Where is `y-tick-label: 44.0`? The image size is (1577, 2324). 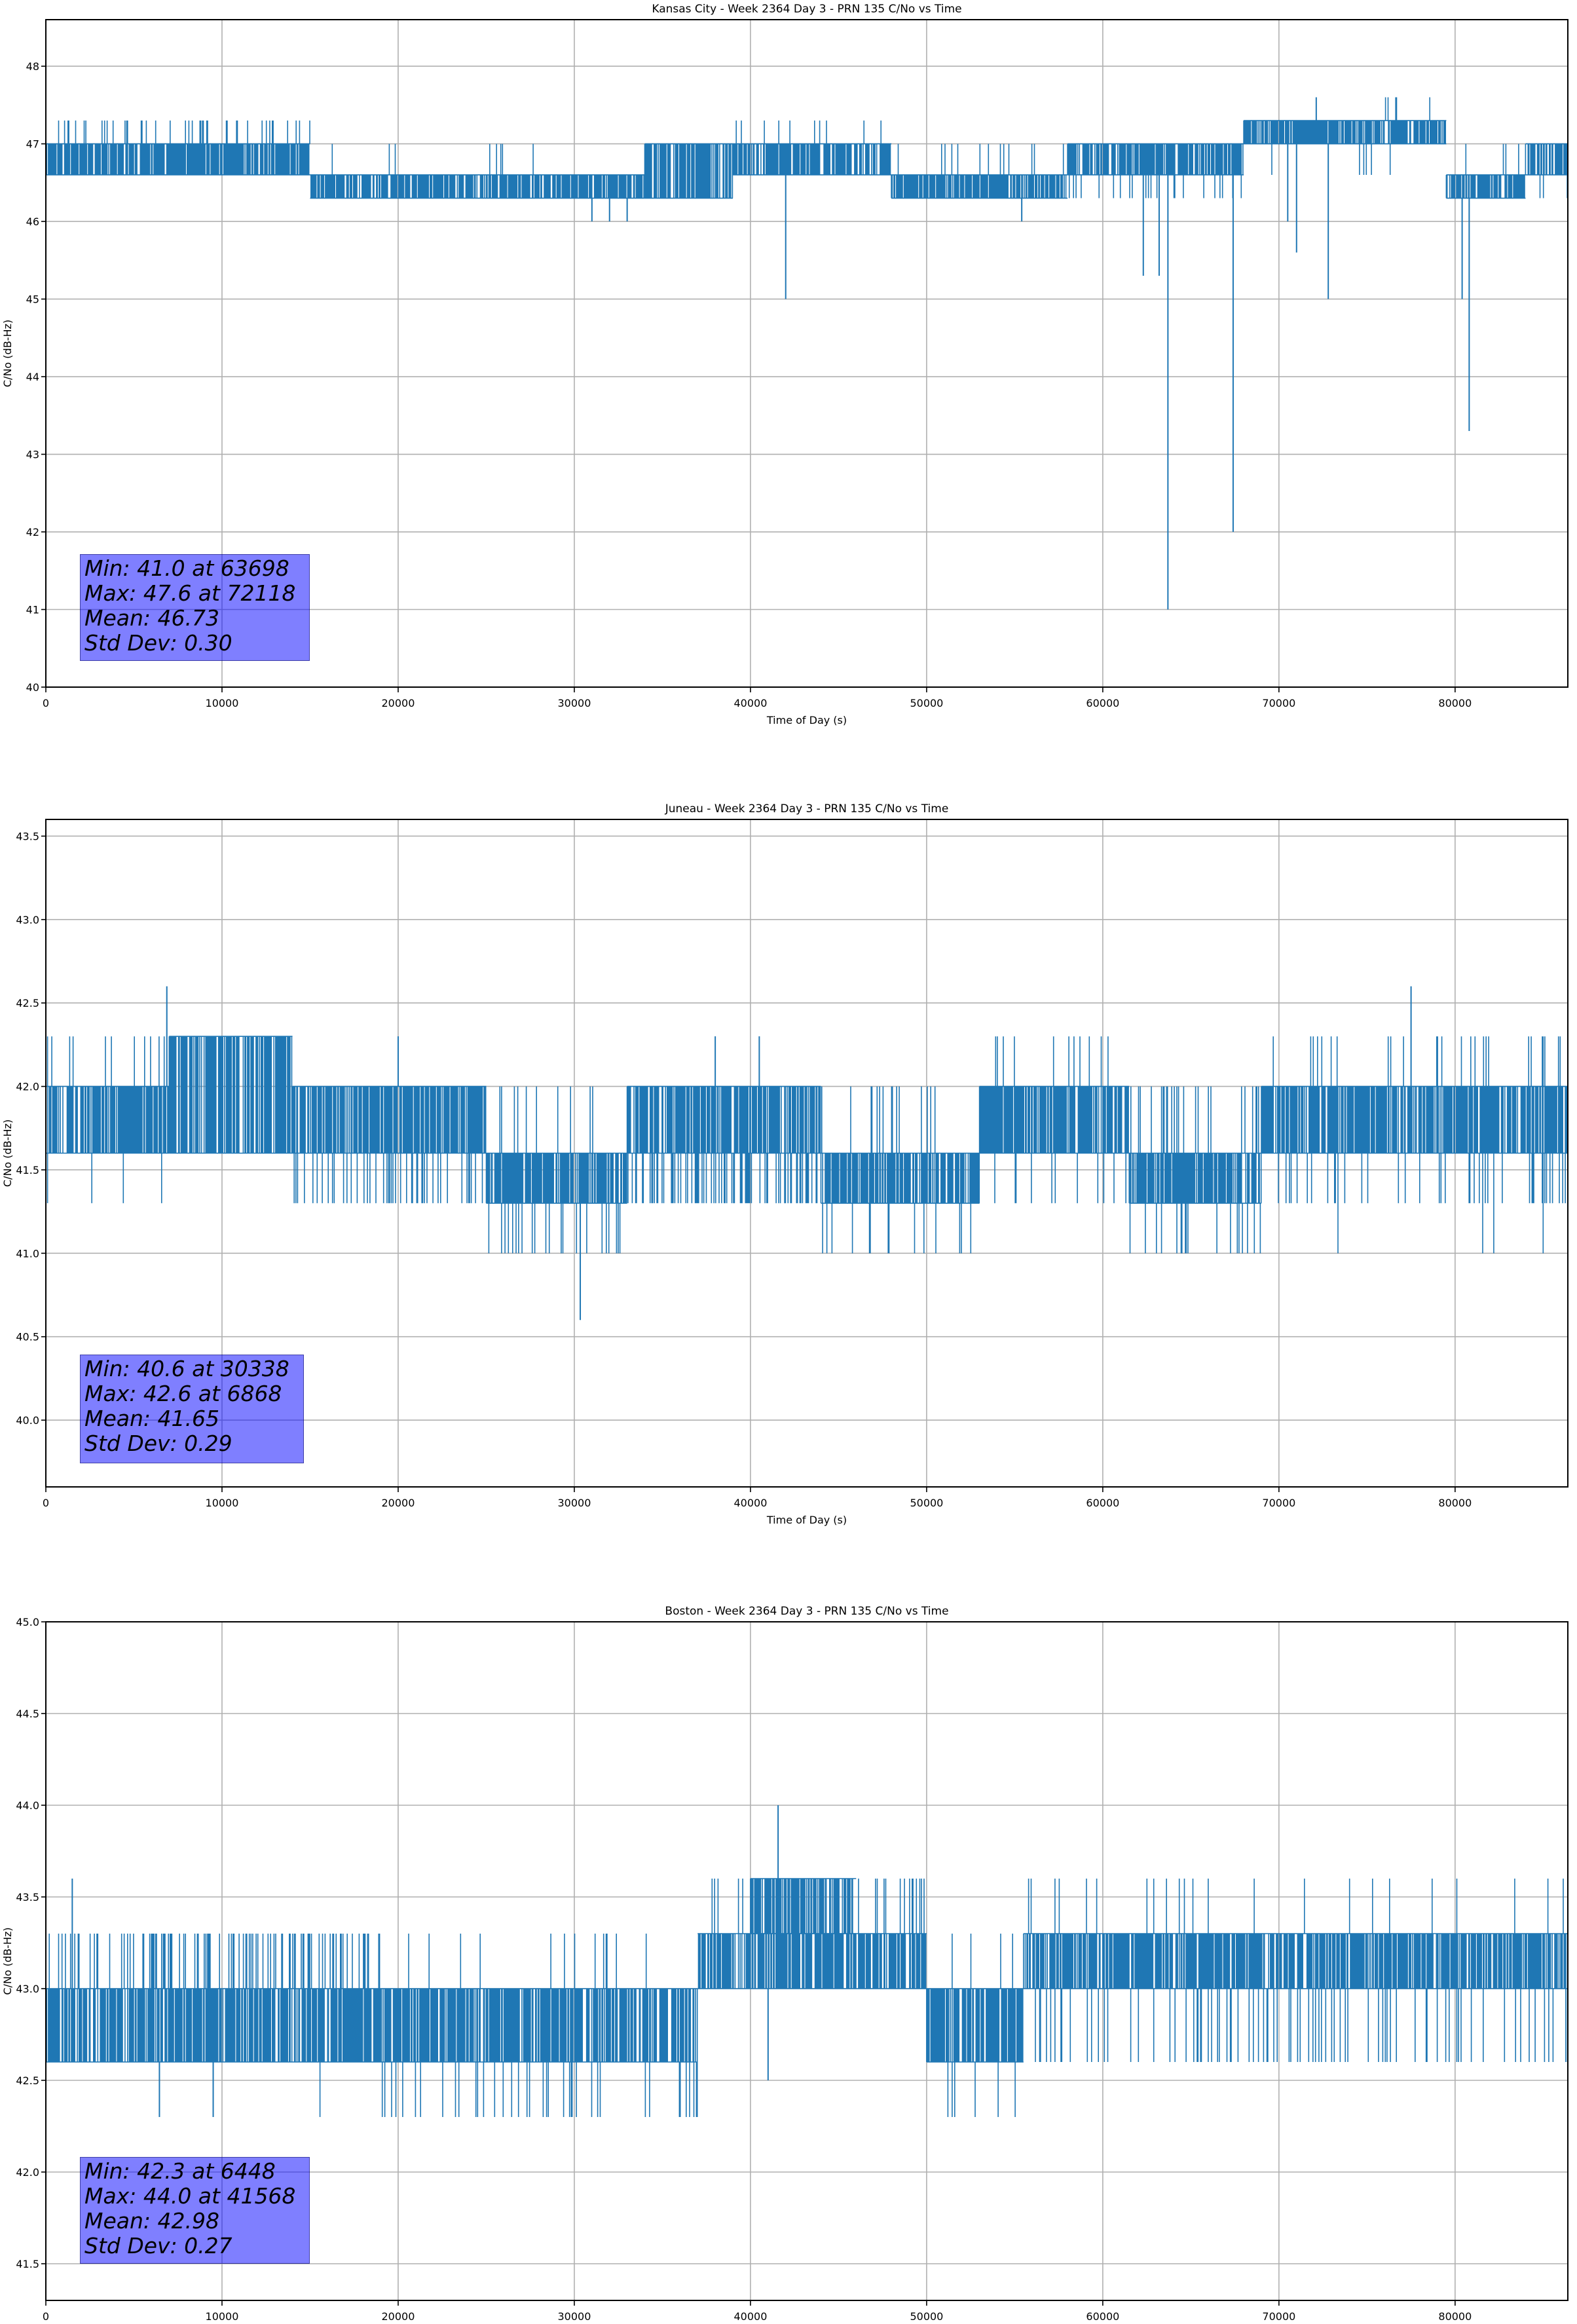
y-tick-label: 44.0 is located at coordinates (27, 1805).